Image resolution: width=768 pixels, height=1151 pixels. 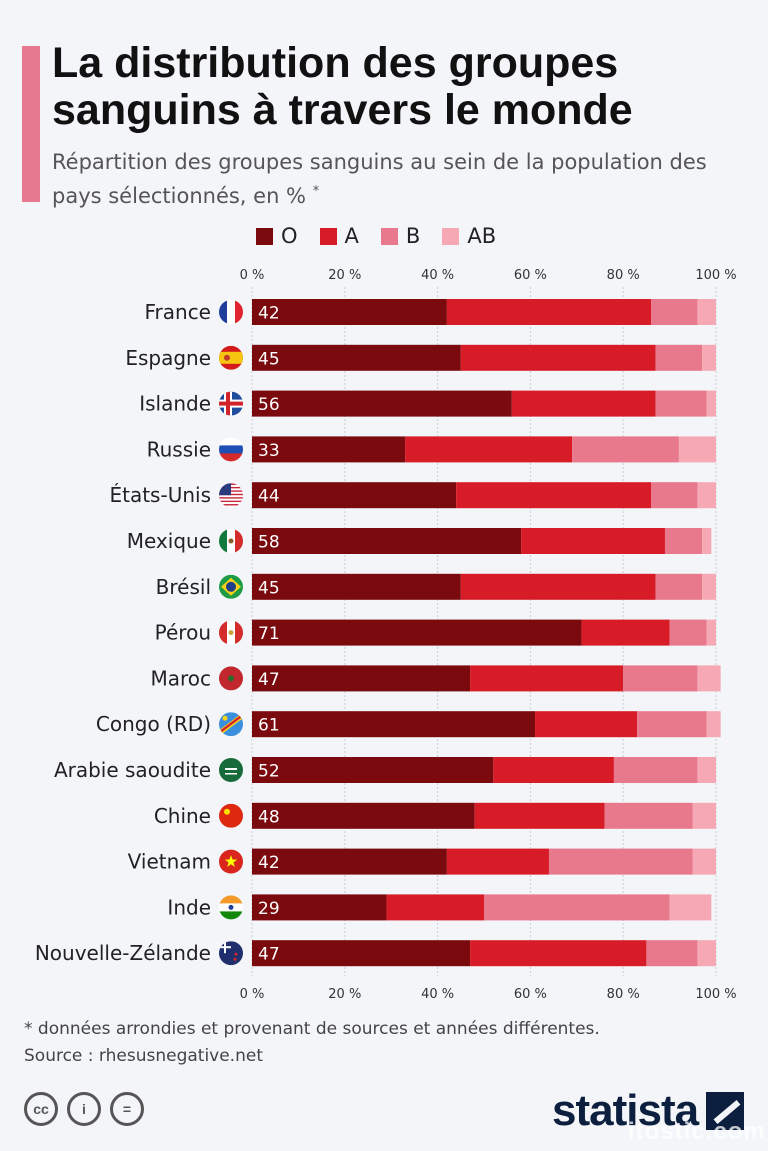 I want to click on legend-swatch-a, so click(x=328, y=236).